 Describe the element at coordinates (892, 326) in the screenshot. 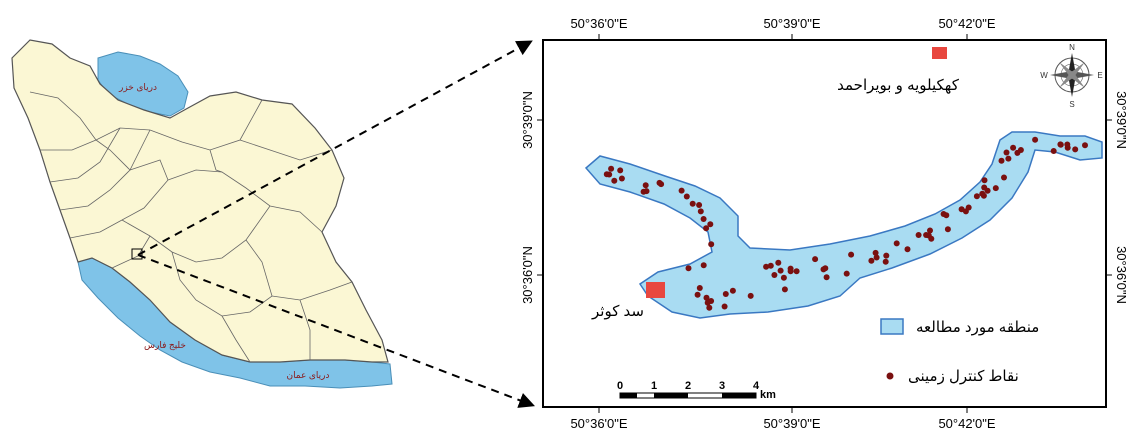

I see `legend-study-area-swatch` at that location.